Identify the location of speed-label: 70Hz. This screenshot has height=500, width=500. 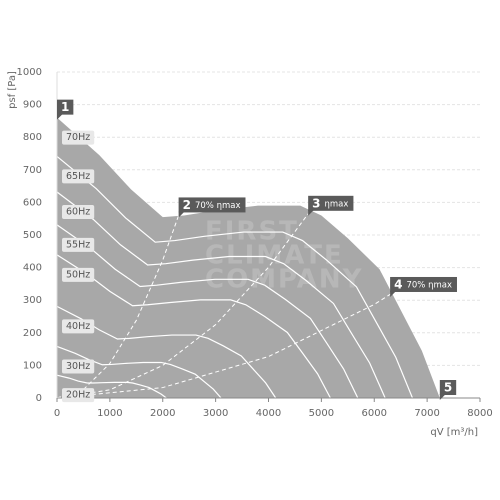
(78, 137).